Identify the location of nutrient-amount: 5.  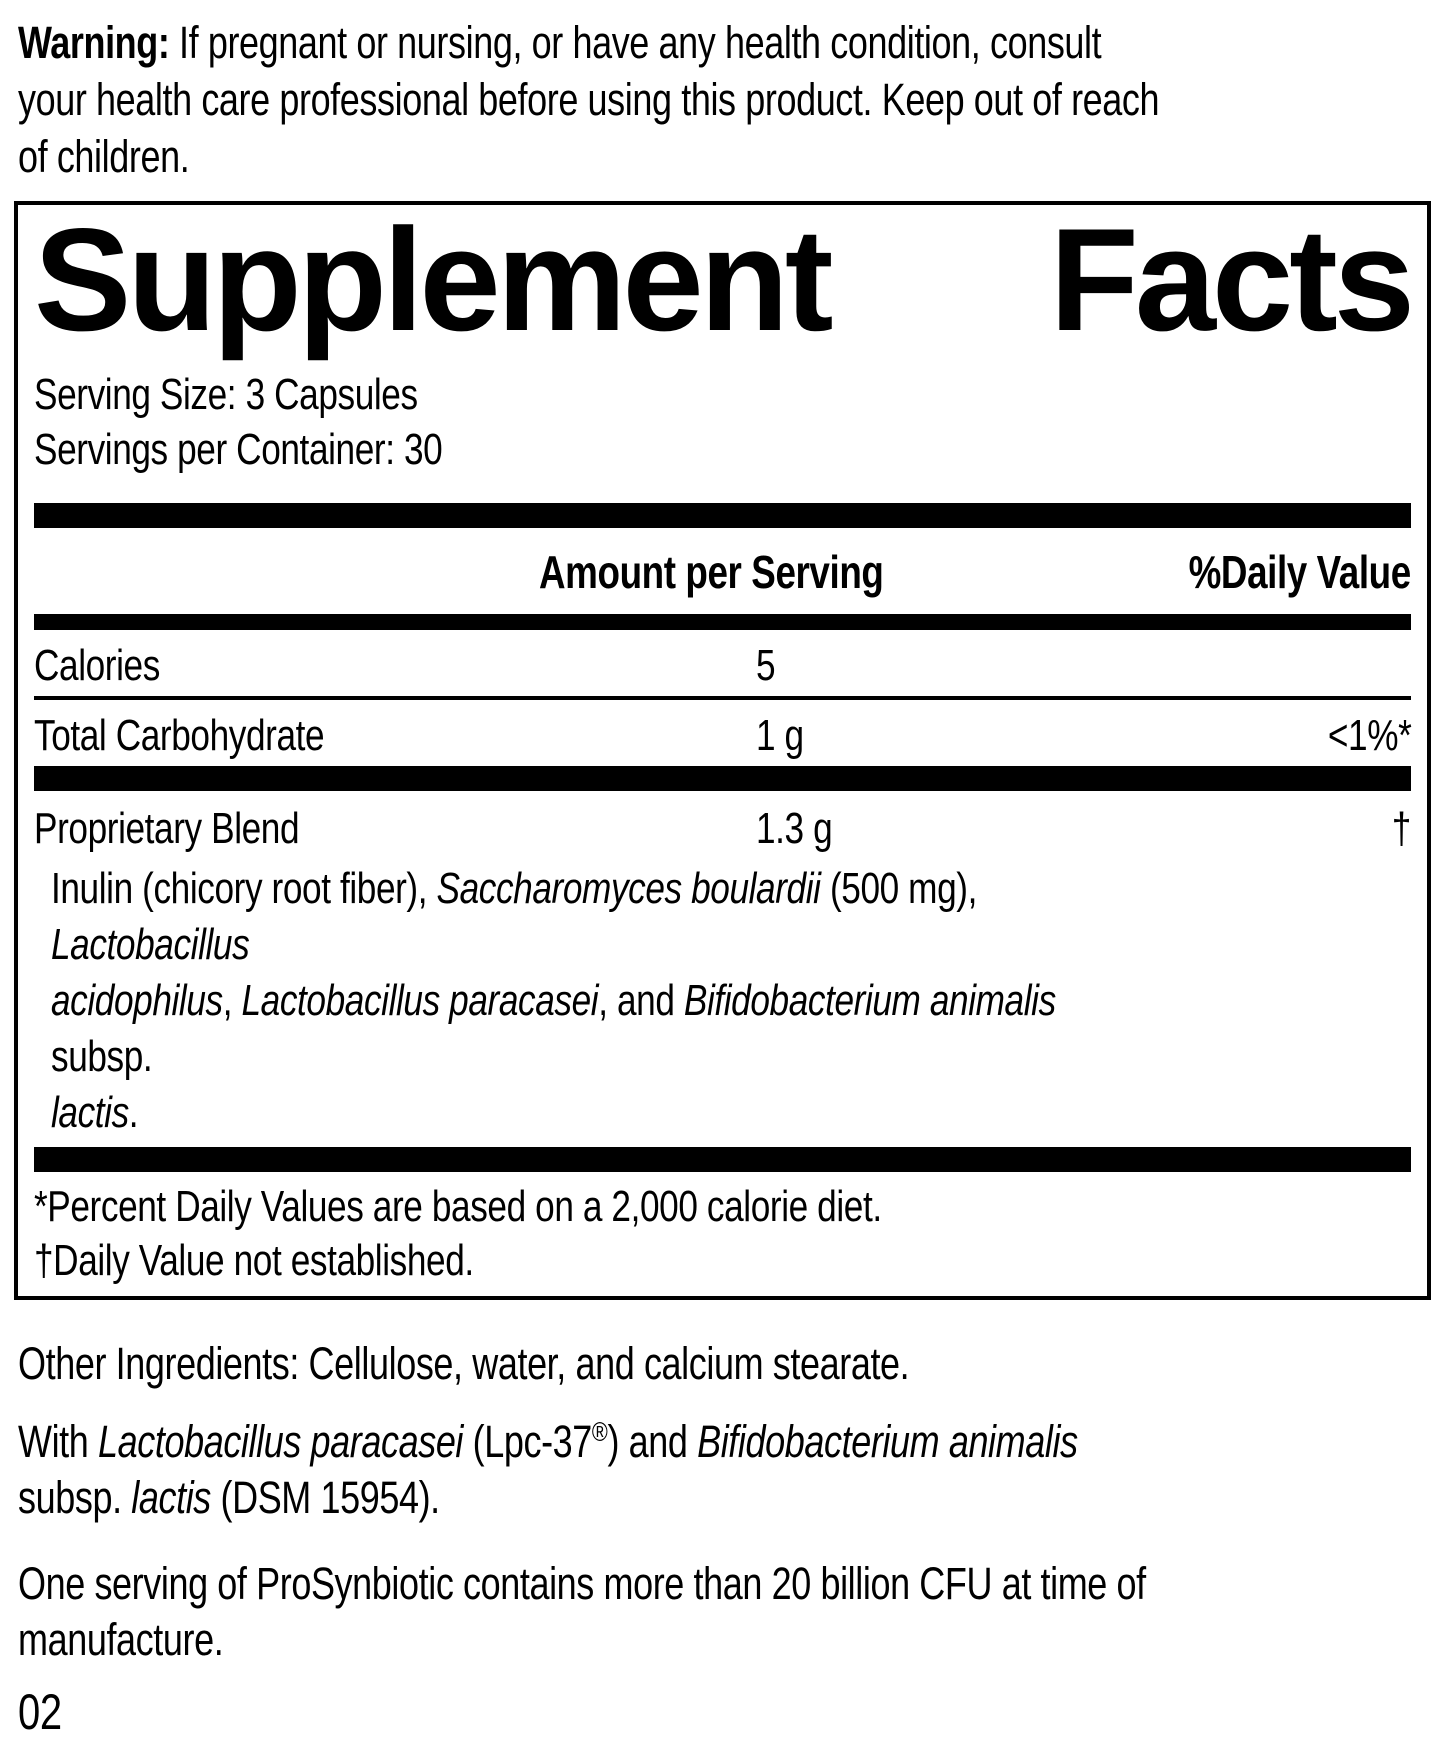
(766, 665).